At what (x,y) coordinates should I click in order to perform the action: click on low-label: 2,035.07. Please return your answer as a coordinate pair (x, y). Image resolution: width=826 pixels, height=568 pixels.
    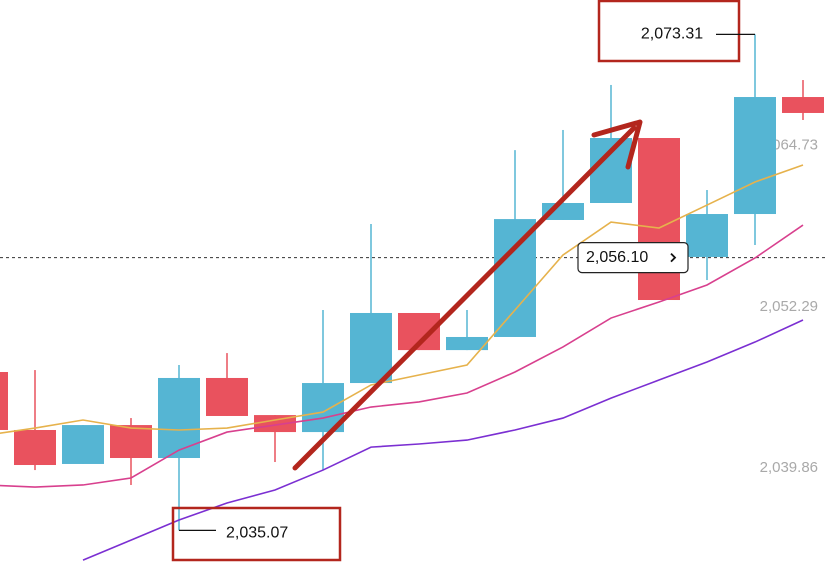
    Looking at the image, I should click on (257, 533).